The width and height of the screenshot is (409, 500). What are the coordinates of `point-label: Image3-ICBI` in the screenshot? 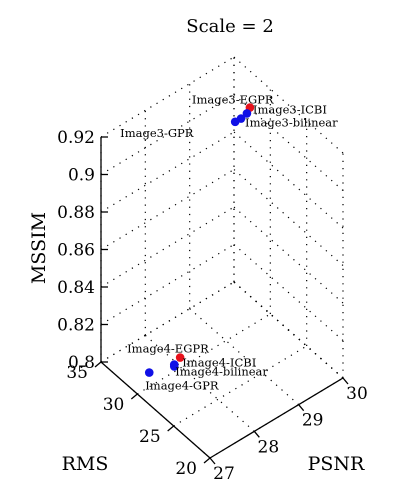 It's located at (290, 109).